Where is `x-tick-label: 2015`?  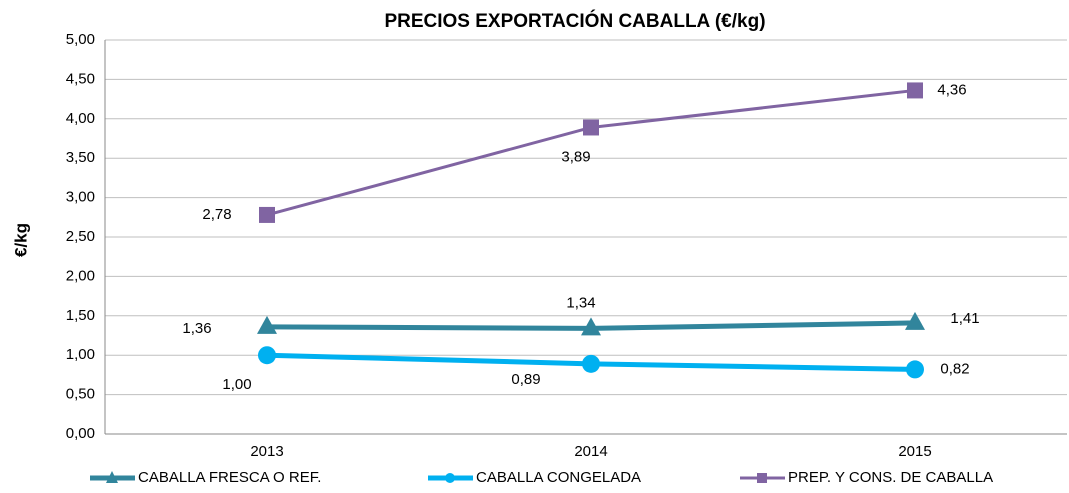
x-tick-label: 2015 is located at coordinates (914, 451).